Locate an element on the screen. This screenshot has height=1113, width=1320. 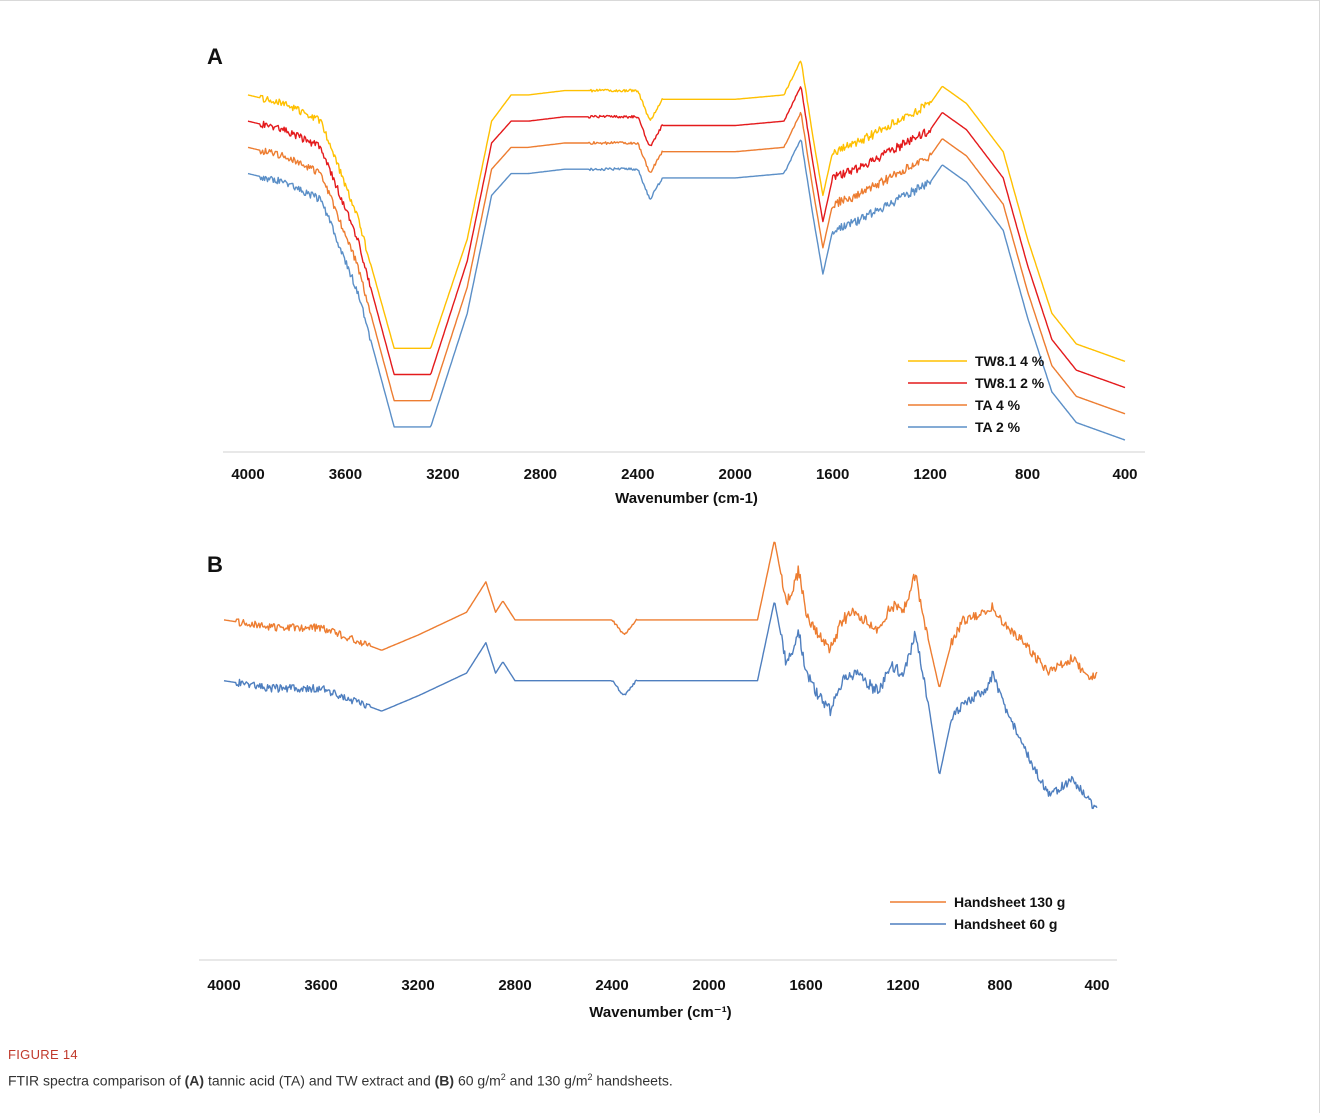
legend-label: Handsheet 60 g is located at coordinates (1005, 924).